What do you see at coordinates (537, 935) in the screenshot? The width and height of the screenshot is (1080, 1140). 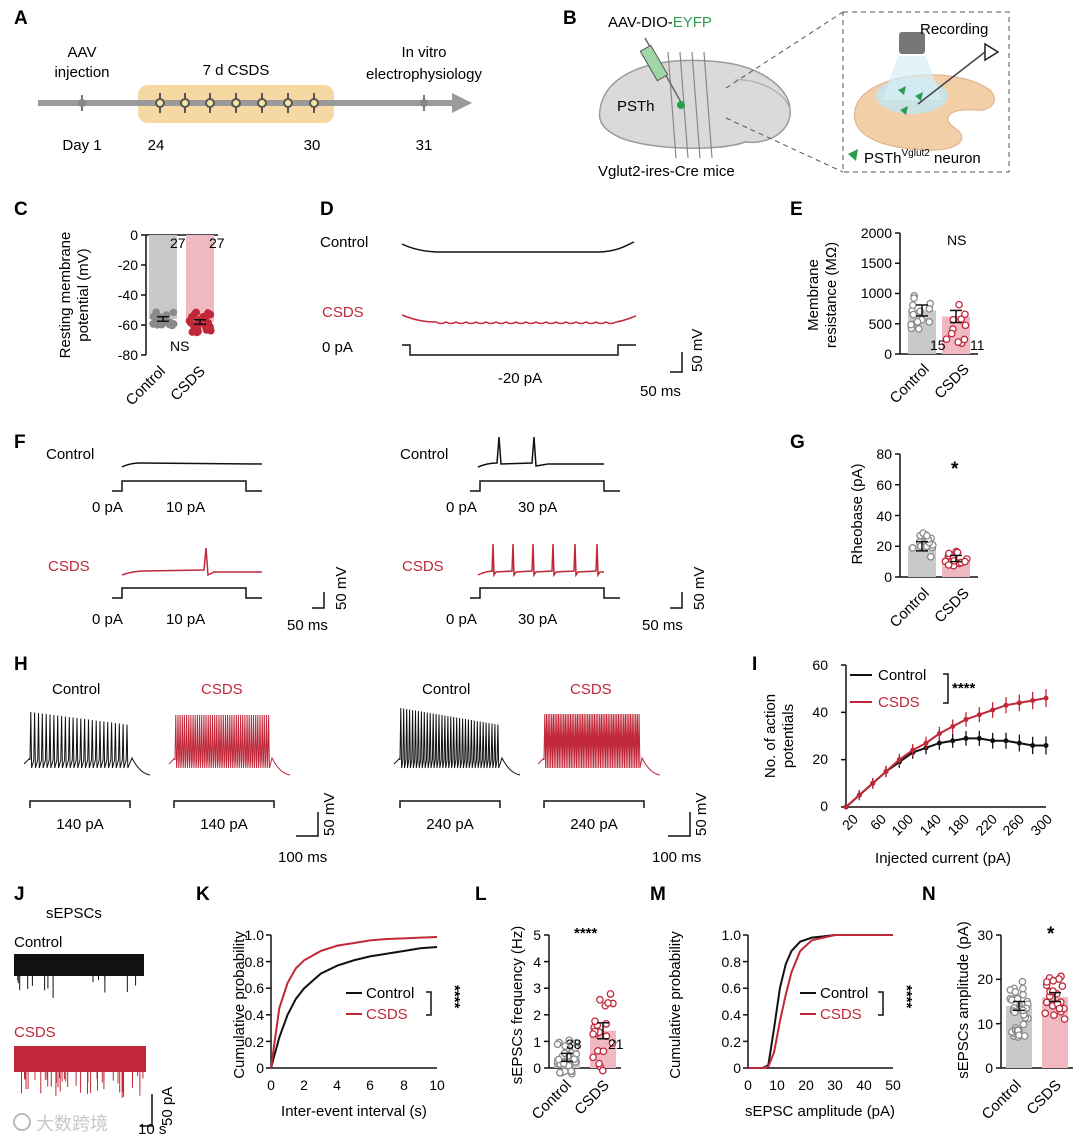 I see `l-ytick: 5` at bounding box center [537, 935].